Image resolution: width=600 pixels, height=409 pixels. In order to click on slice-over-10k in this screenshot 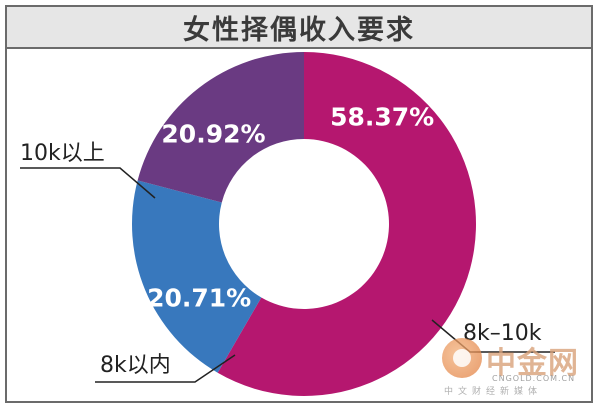, I will do `click(220, 127)`.